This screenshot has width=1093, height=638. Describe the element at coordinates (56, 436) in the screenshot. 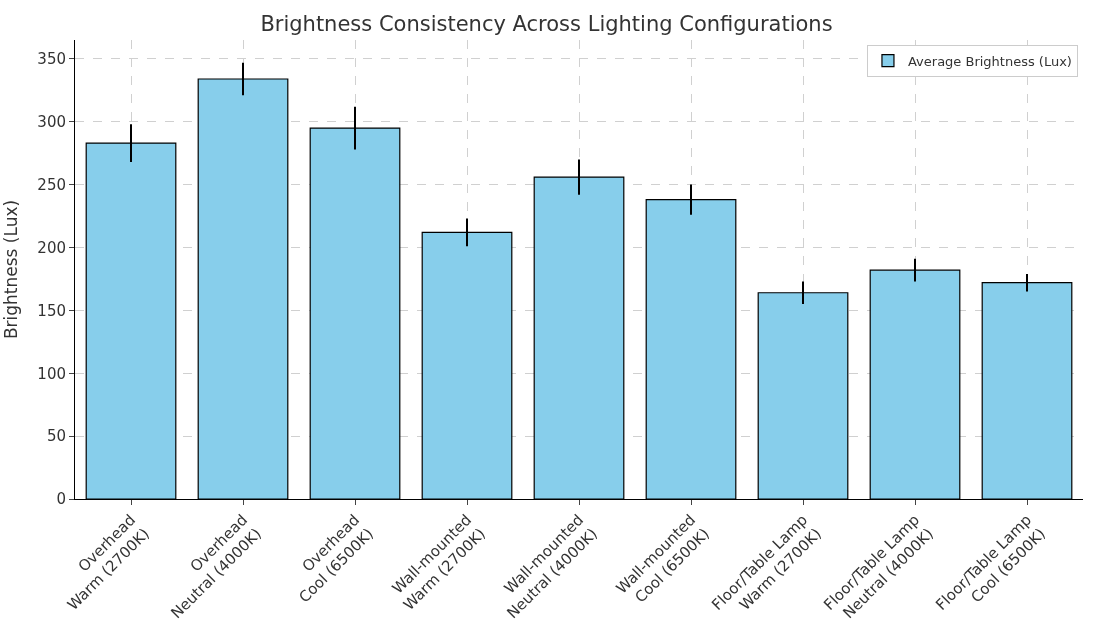

I see `y-tick-label: 50` at that location.